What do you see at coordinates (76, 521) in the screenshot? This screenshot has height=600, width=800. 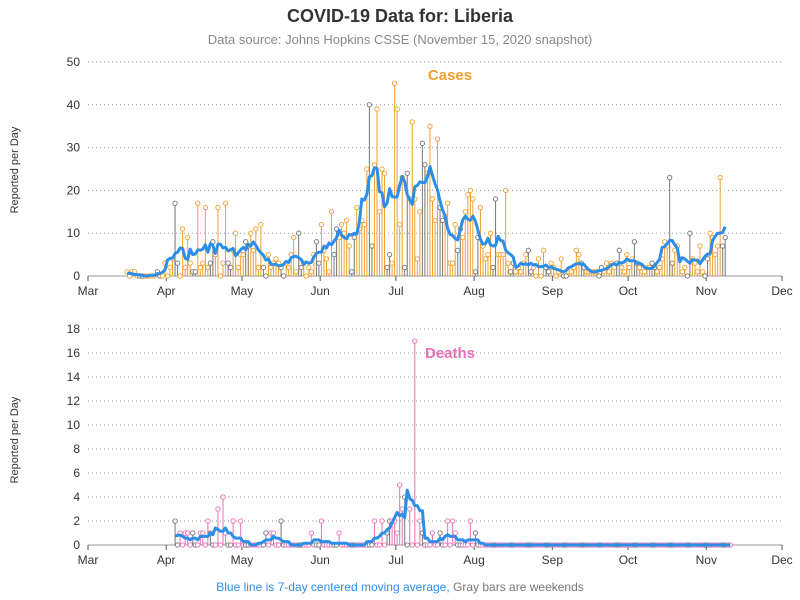 I see `y-tick-label: 2` at bounding box center [76, 521].